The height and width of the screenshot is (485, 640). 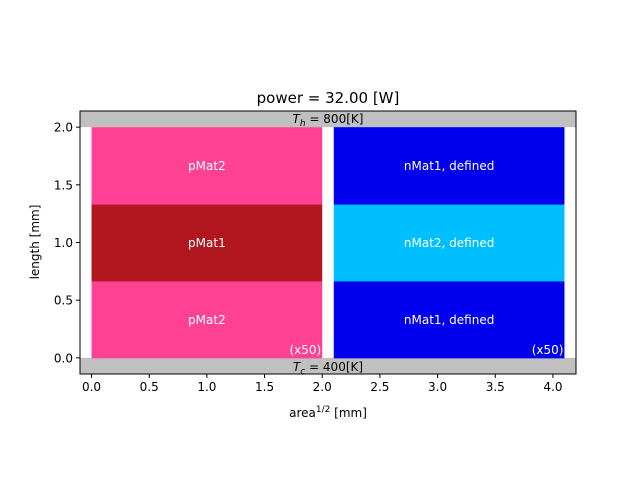 I want to click on x-tick-label-6: 3.0, so click(x=437, y=387).